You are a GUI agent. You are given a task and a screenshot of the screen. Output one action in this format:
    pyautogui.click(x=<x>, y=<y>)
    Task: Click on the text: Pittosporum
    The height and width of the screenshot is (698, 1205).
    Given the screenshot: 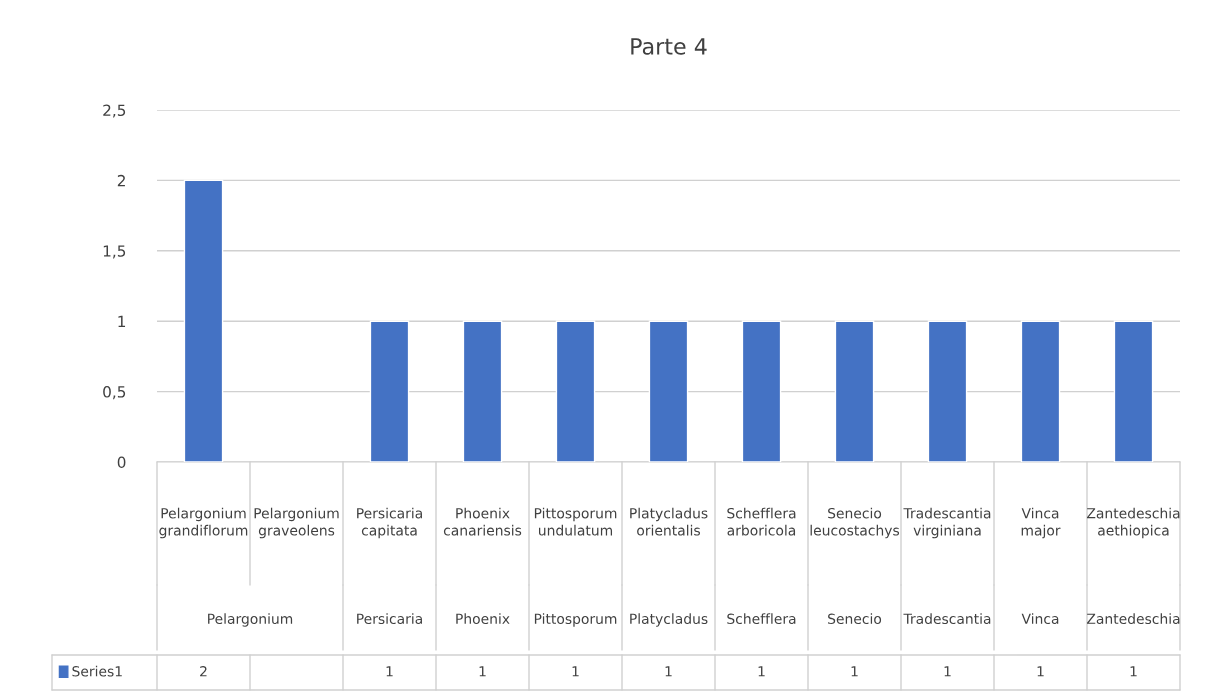 What is the action you would take?
    pyautogui.click(x=575, y=620)
    